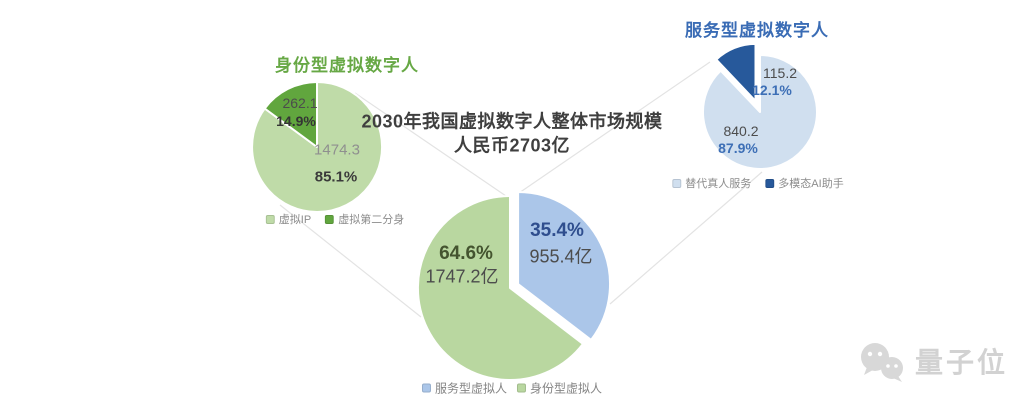 The width and height of the screenshot is (1024, 411). Describe the element at coordinates (296, 120) in the screenshot. I see `identity-small-slice-percent: 14.9%` at that location.